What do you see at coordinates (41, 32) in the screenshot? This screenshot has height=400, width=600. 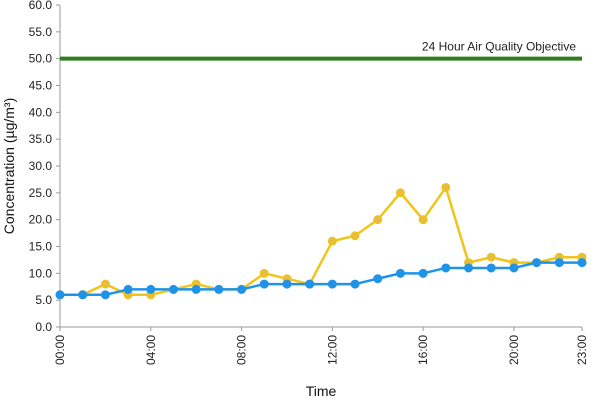 I see `y-tick-label: 55.0` at bounding box center [41, 32].